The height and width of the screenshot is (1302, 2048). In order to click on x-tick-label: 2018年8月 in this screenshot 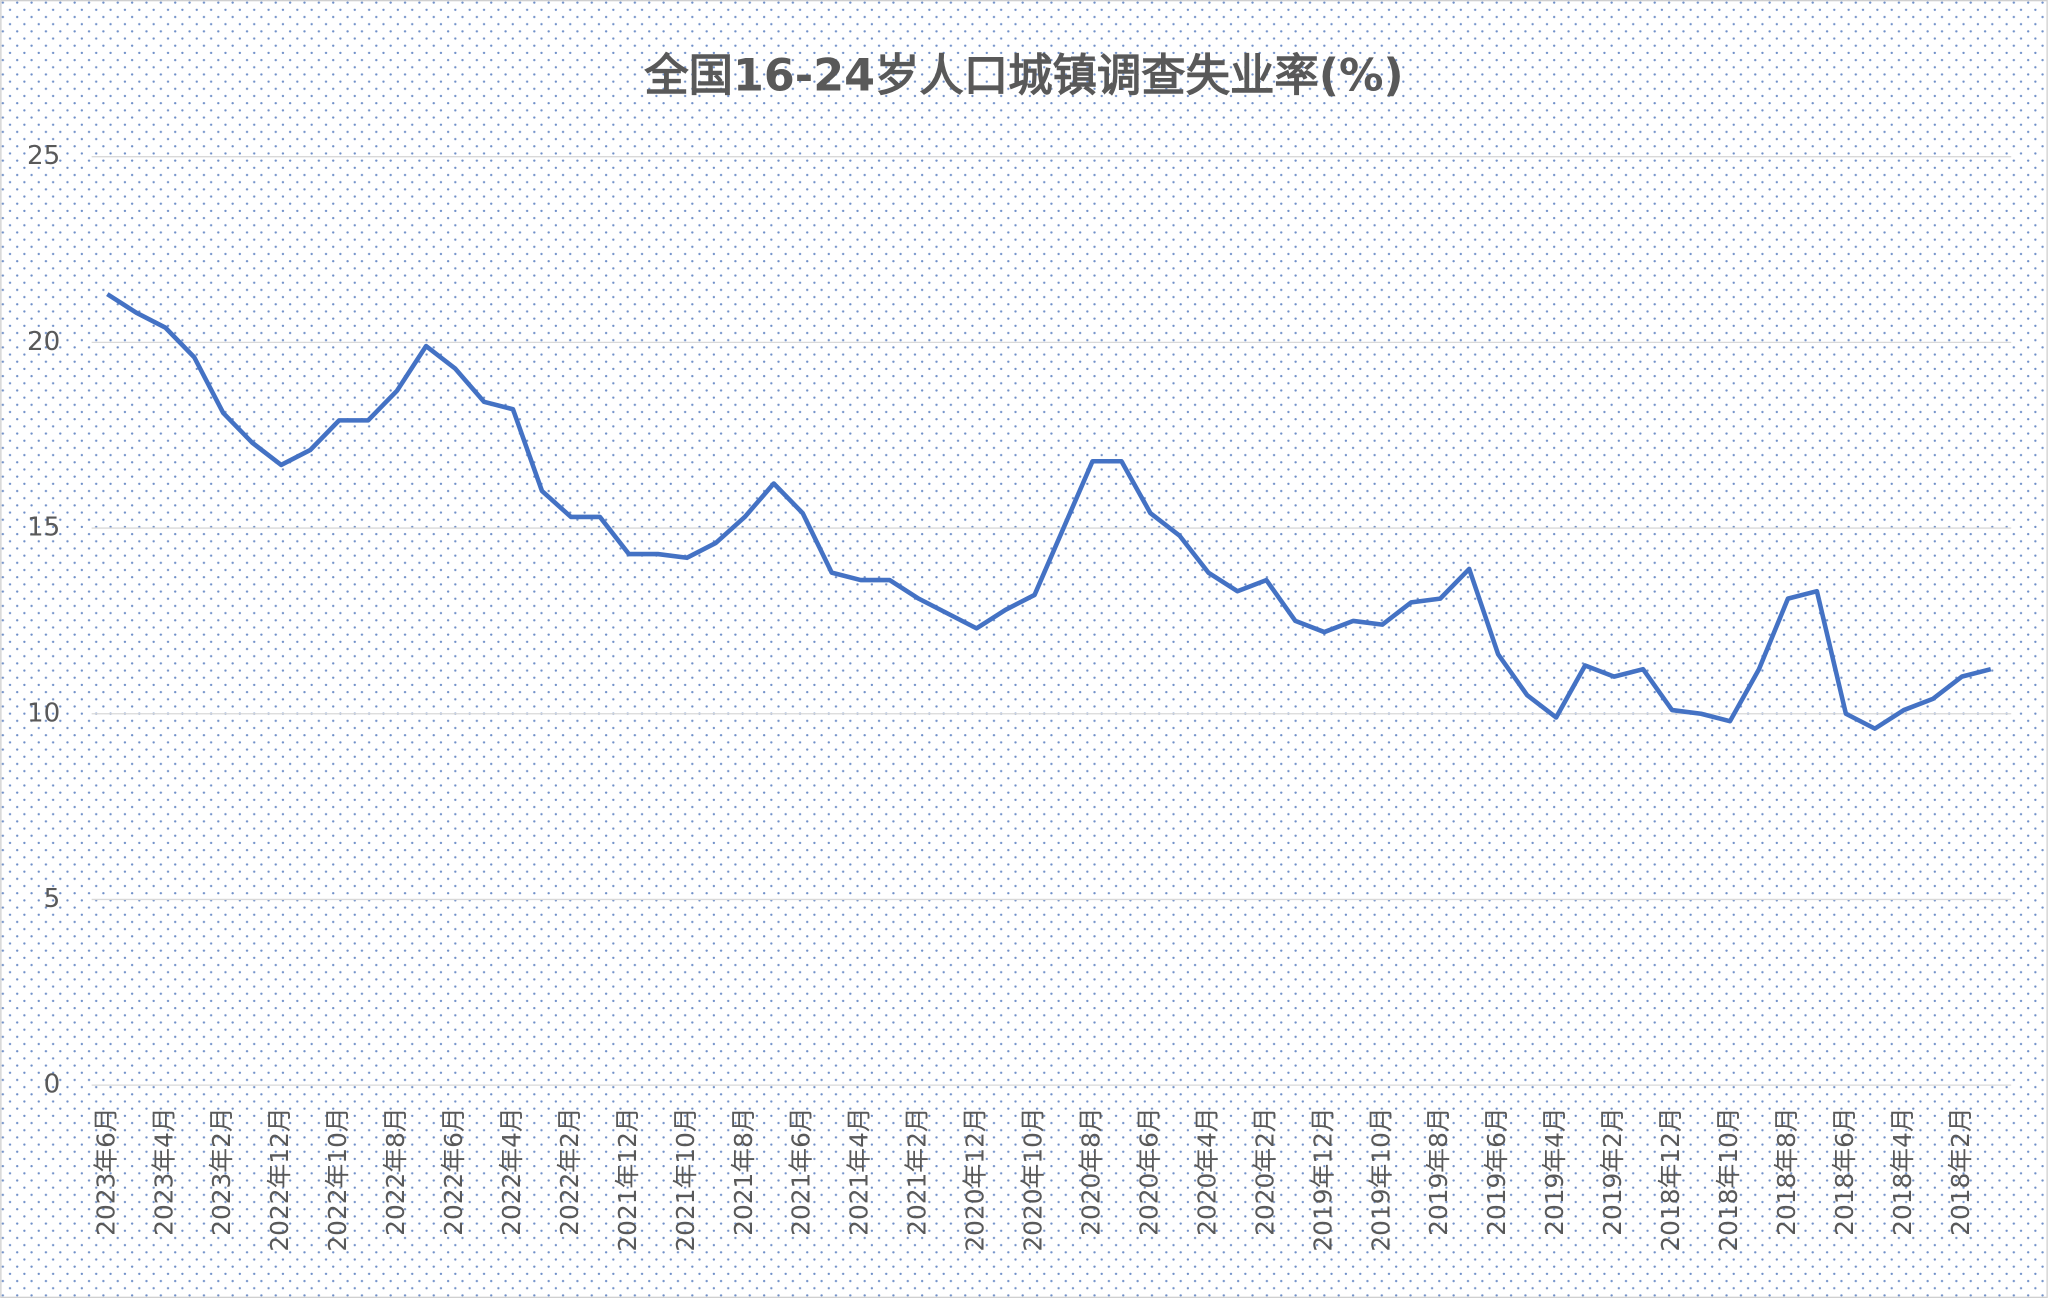, I will do `click(1786, 1171)`.